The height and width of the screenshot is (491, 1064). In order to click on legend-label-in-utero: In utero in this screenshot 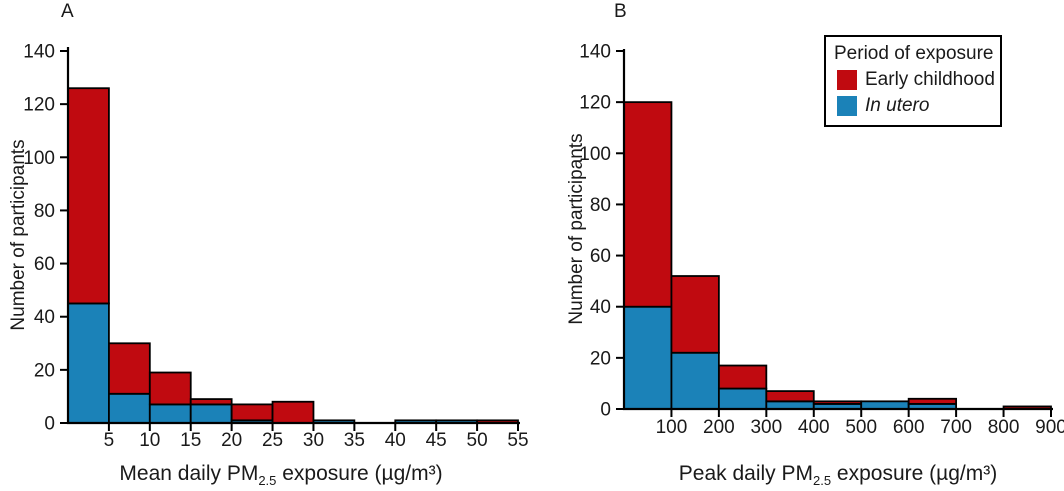, I will do `click(897, 105)`.